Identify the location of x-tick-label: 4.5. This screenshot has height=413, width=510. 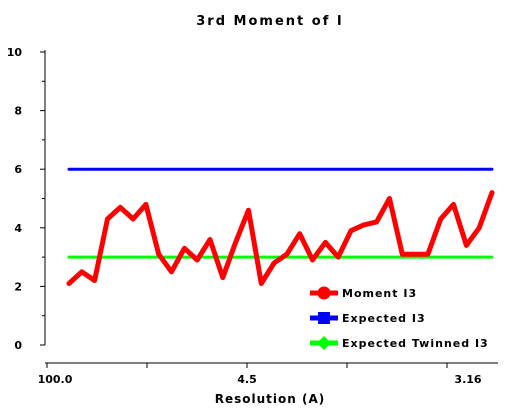
(247, 379).